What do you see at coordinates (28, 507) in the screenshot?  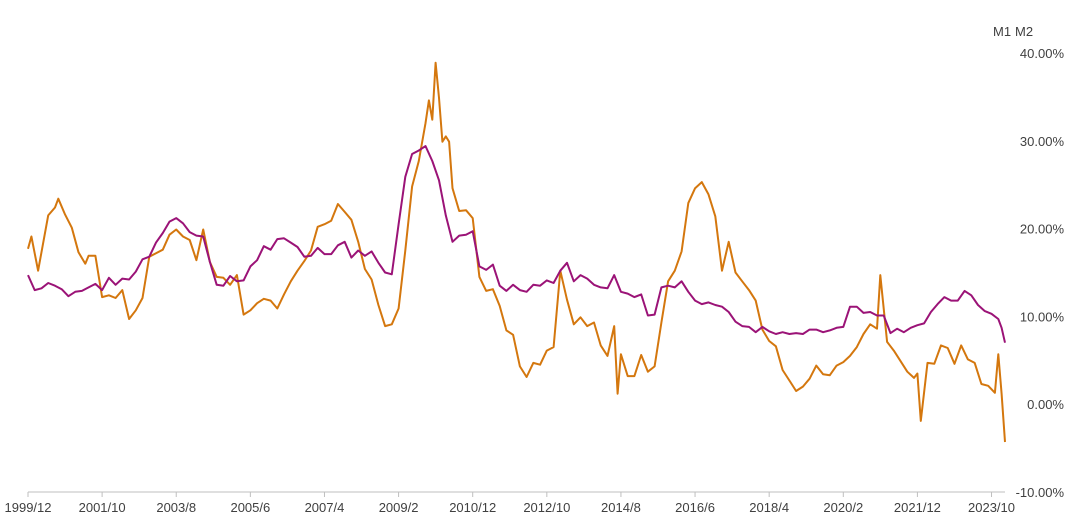 I see `x-tick-label: 1999/12` at bounding box center [28, 507].